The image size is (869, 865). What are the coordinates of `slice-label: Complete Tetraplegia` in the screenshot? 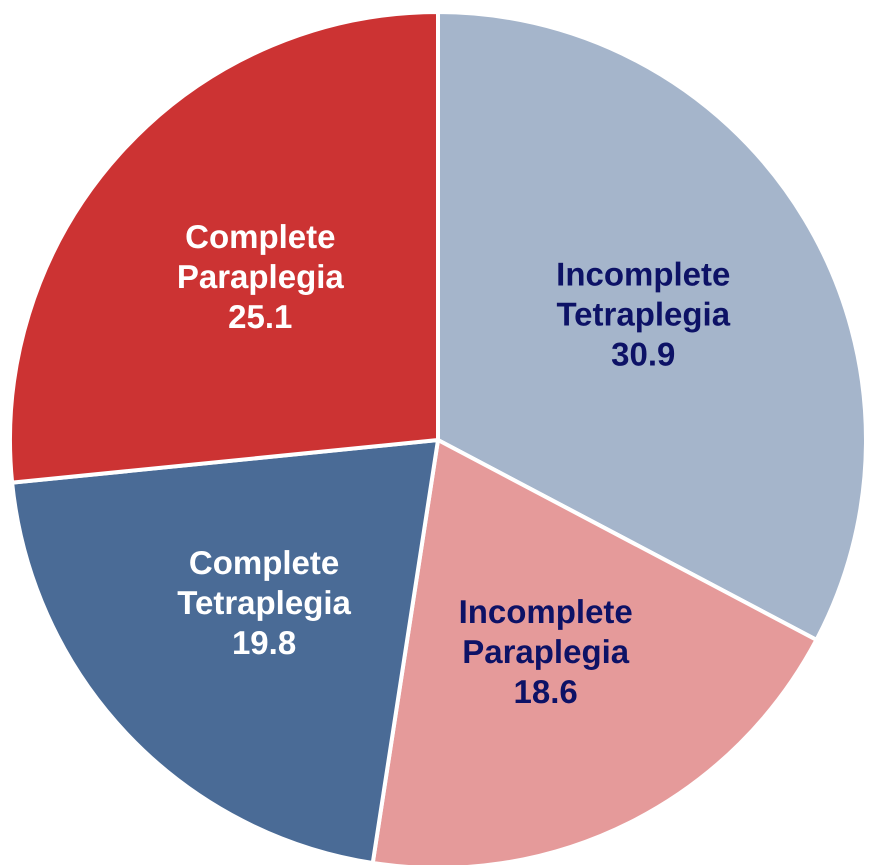 It's located at (264, 582).